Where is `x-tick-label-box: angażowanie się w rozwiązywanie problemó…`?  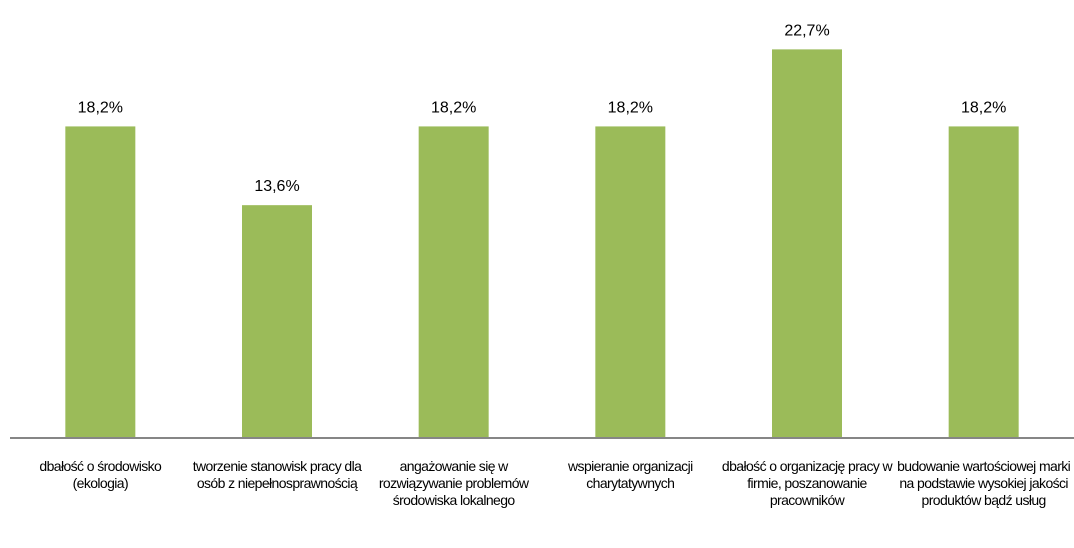
x-tick-label-box: angażowanie się w rozwiązywanie problemó… is located at coordinates (453, 483).